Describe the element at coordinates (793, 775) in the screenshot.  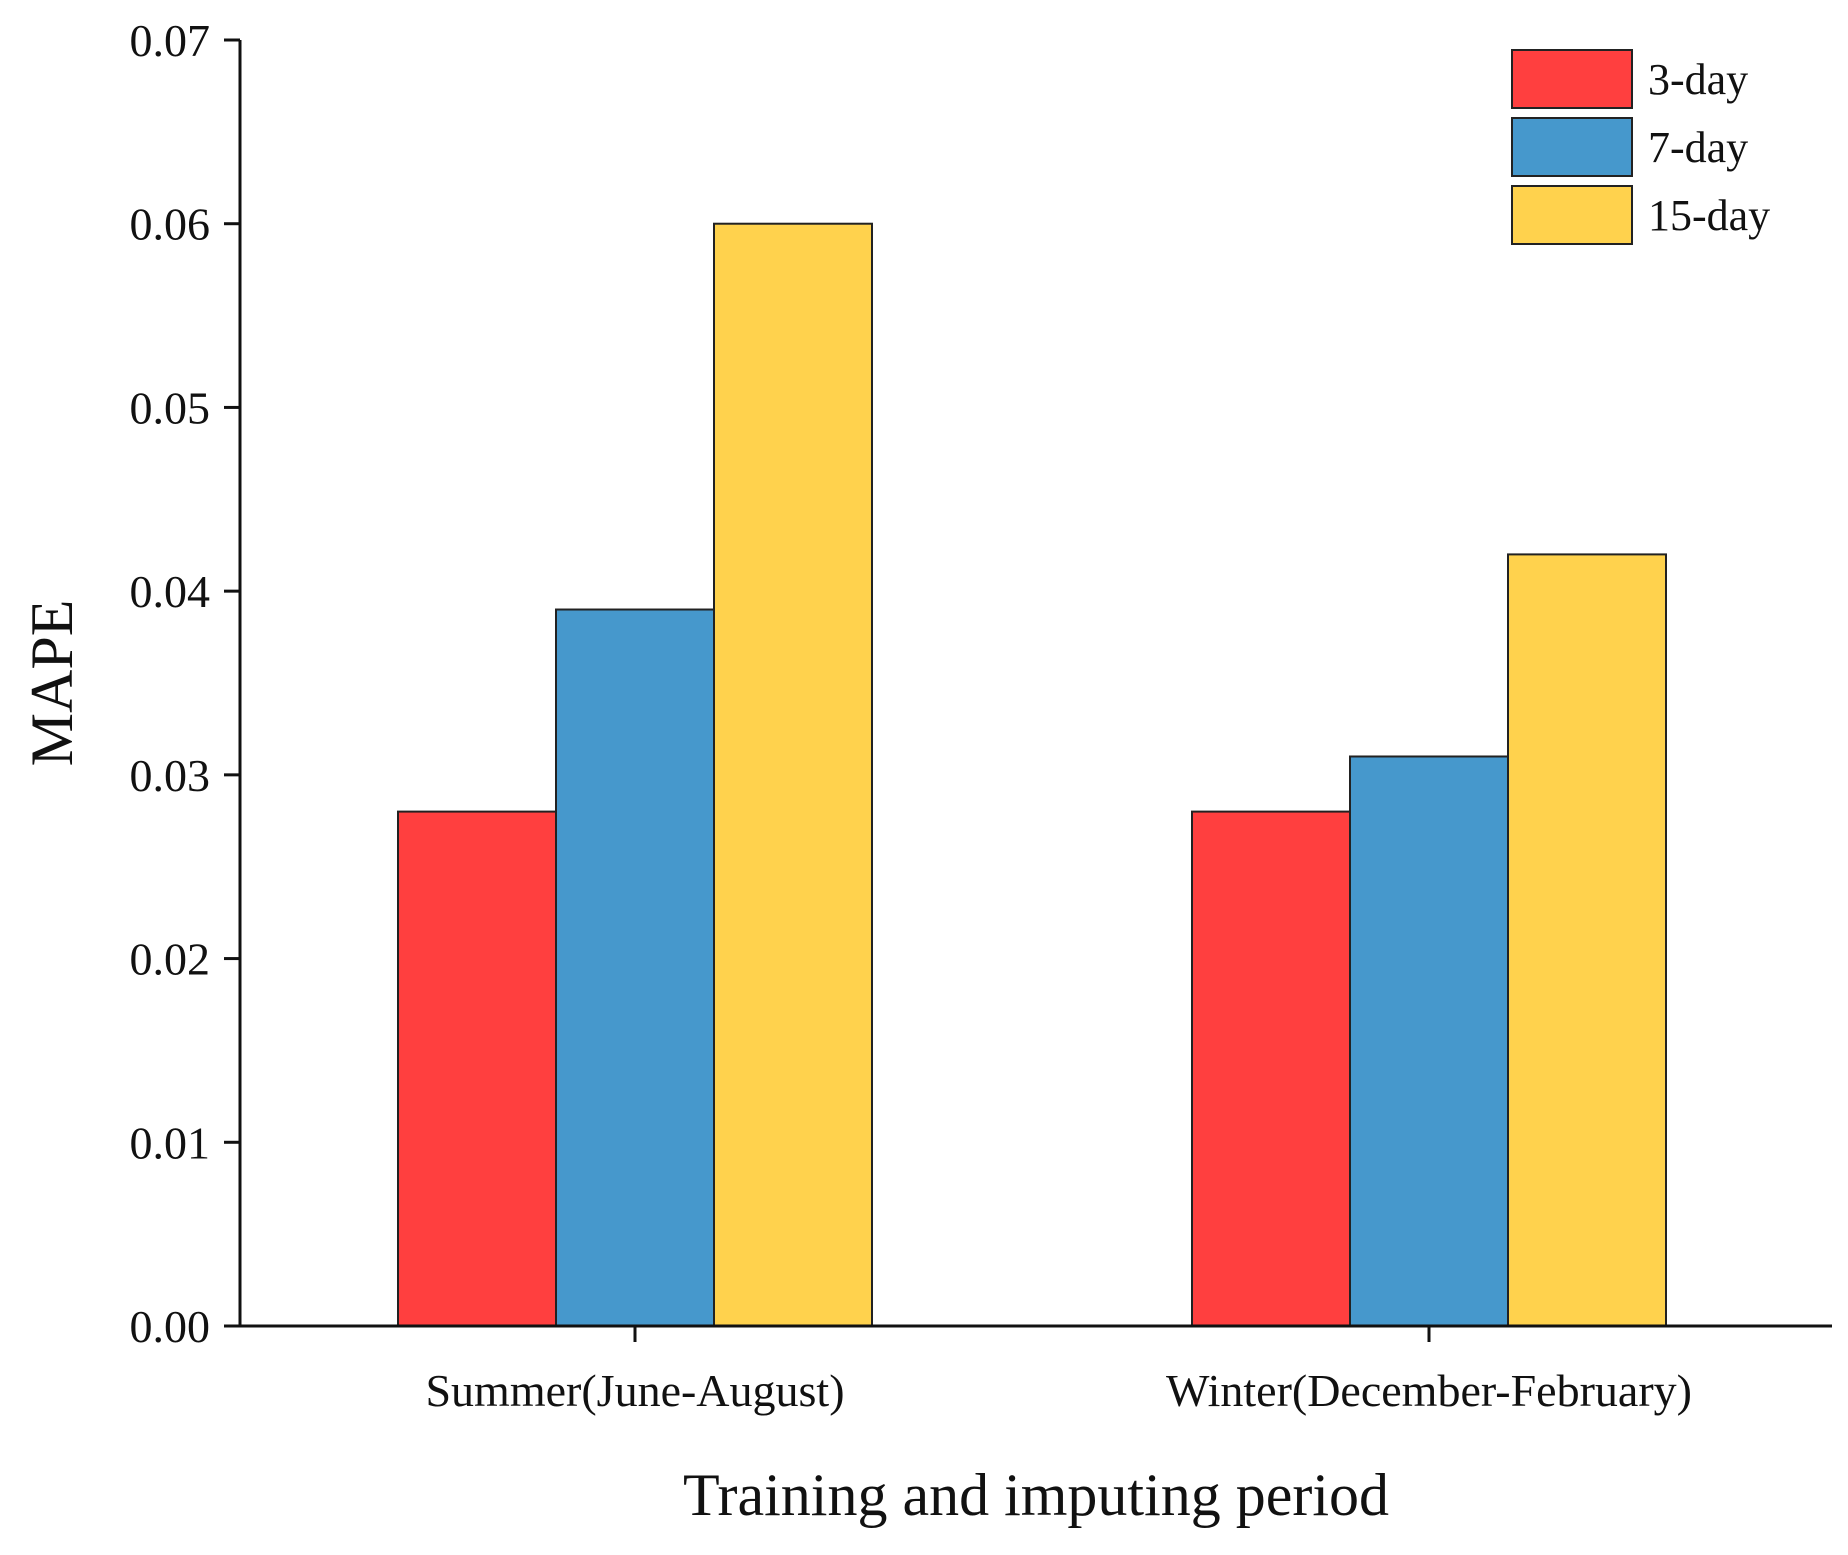
I see `bar-15-day-summer` at that location.